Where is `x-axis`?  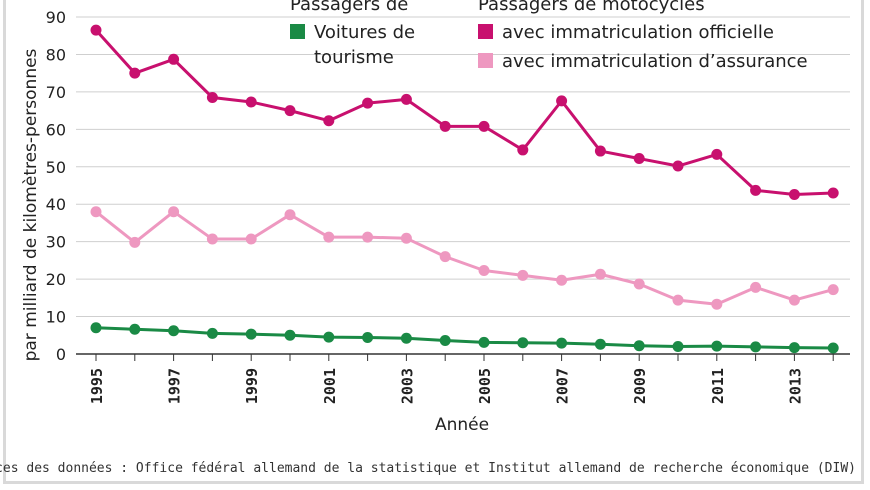 x-axis is located at coordinates (463, 357).